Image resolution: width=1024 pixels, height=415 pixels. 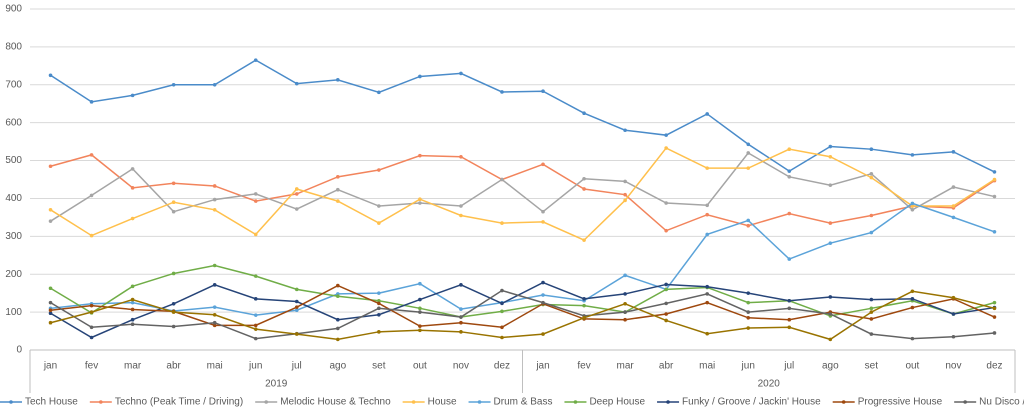 What do you see at coordinates (887, 402) in the screenshot?
I see `legend-item: Progressive House` at bounding box center [887, 402].